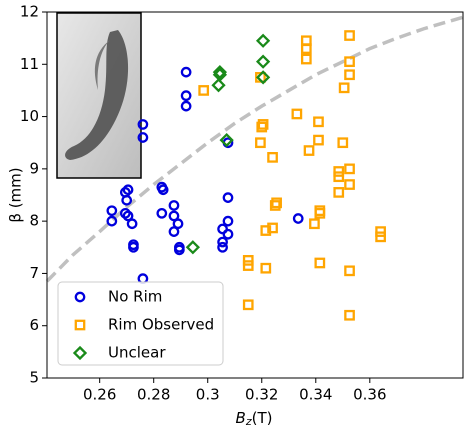  What do you see at coordinates (208, 395) in the screenshot?
I see `x-tick-label: 0.3` at bounding box center [208, 395].